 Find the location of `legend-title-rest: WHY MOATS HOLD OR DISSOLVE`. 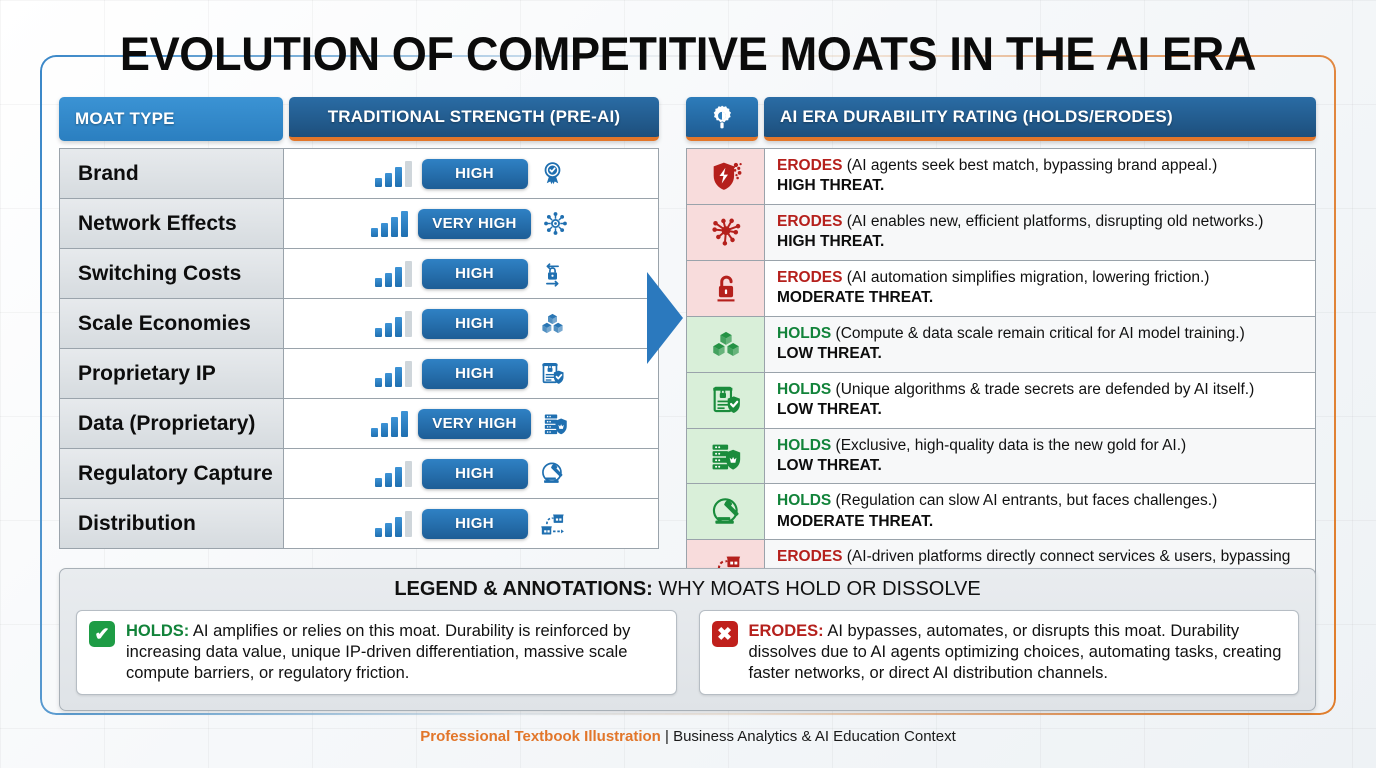

legend-title-rest: WHY MOATS HOLD OR DISSOLVE is located at coordinates (816, 589).